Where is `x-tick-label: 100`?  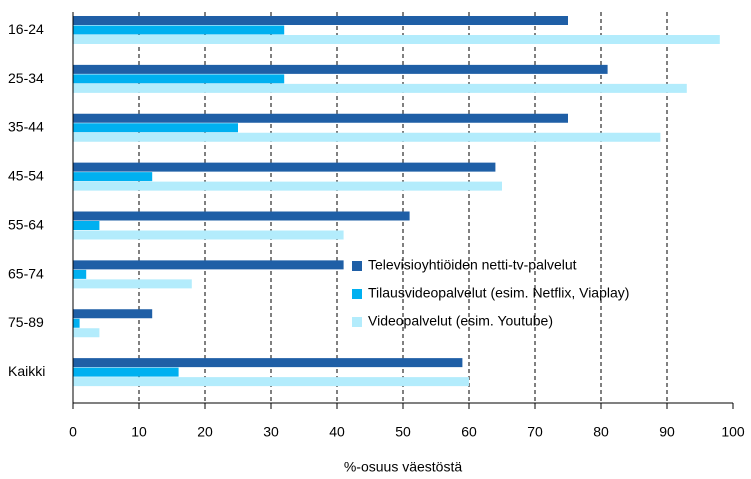
x-tick-label: 100 is located at coordinates (733, 432).